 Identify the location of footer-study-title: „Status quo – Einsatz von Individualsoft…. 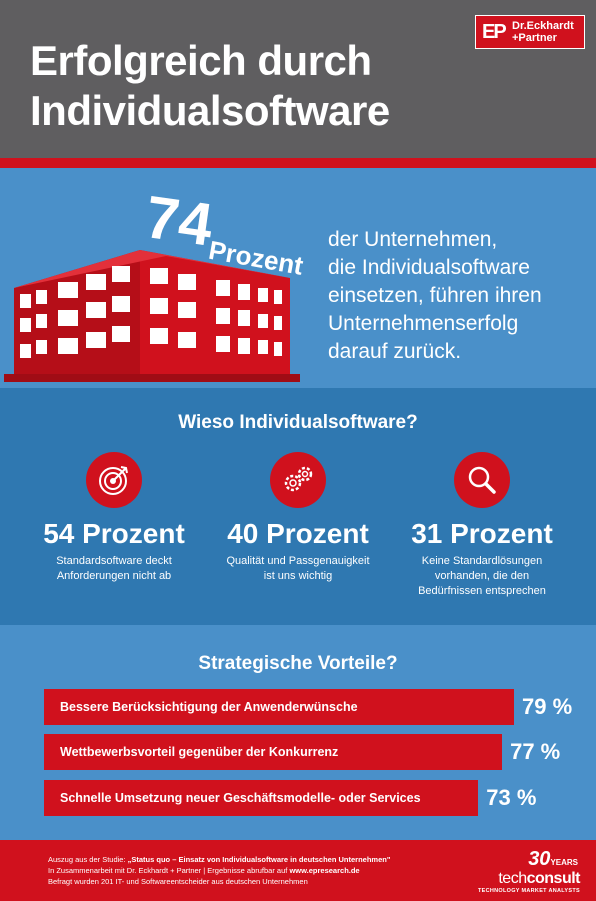
(259, 859).